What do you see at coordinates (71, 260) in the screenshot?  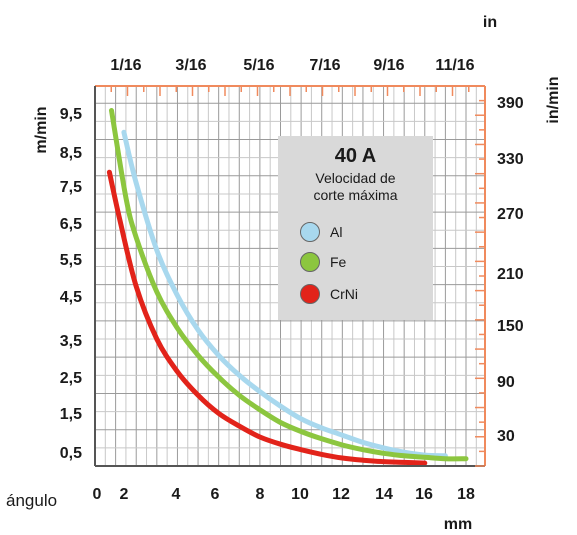 I see `y-left-tick-label: 5,5` at bounding box center [71, 260].